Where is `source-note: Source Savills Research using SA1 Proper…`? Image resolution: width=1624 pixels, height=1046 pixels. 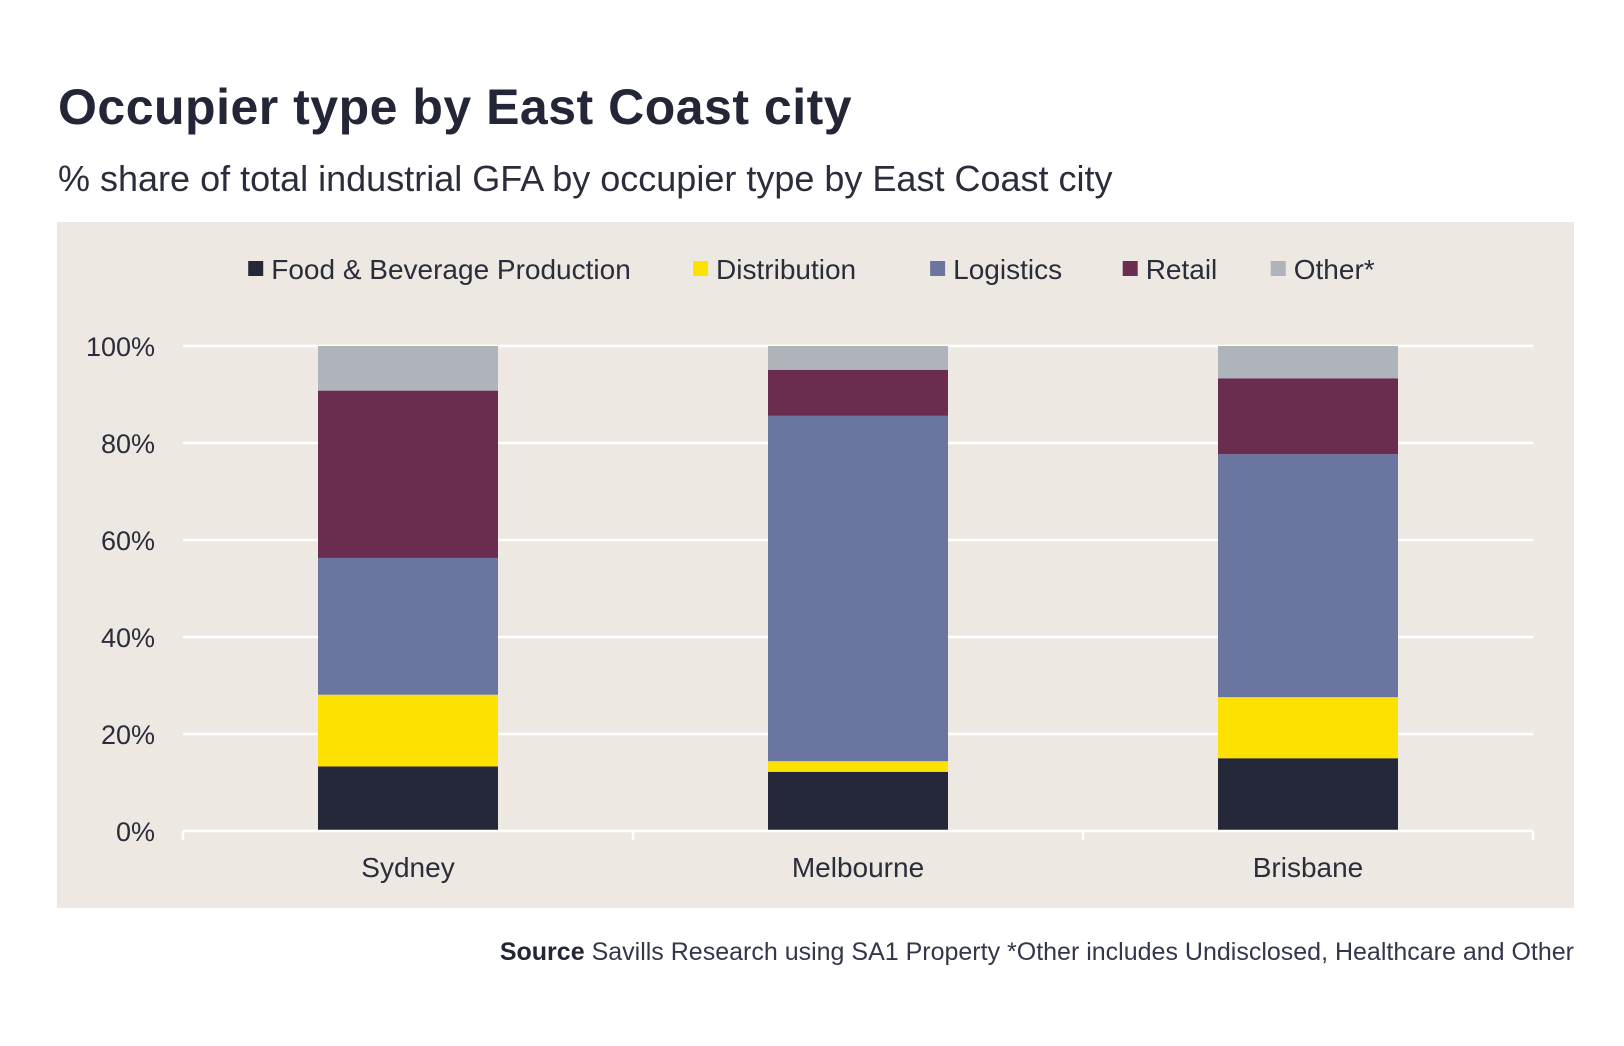
source-note: Source Savills Research using SA1 Proper… is located at coordinates (1037, 952).